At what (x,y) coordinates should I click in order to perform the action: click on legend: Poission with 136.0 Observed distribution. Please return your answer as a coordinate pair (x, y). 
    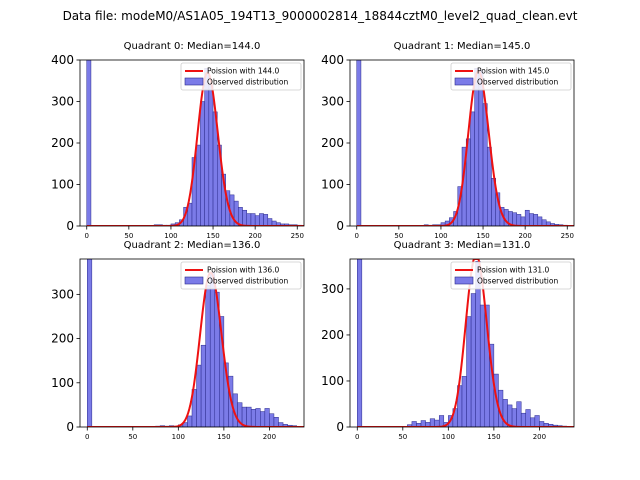
    Looking at the image, I should click on (241, 275).